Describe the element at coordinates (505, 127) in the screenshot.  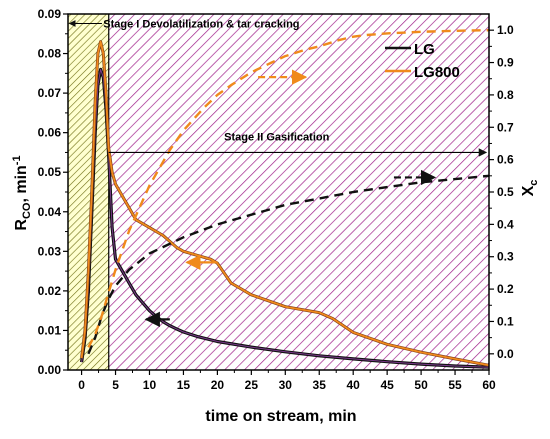
I see `y-right-tick-label: 0.7` at that location.